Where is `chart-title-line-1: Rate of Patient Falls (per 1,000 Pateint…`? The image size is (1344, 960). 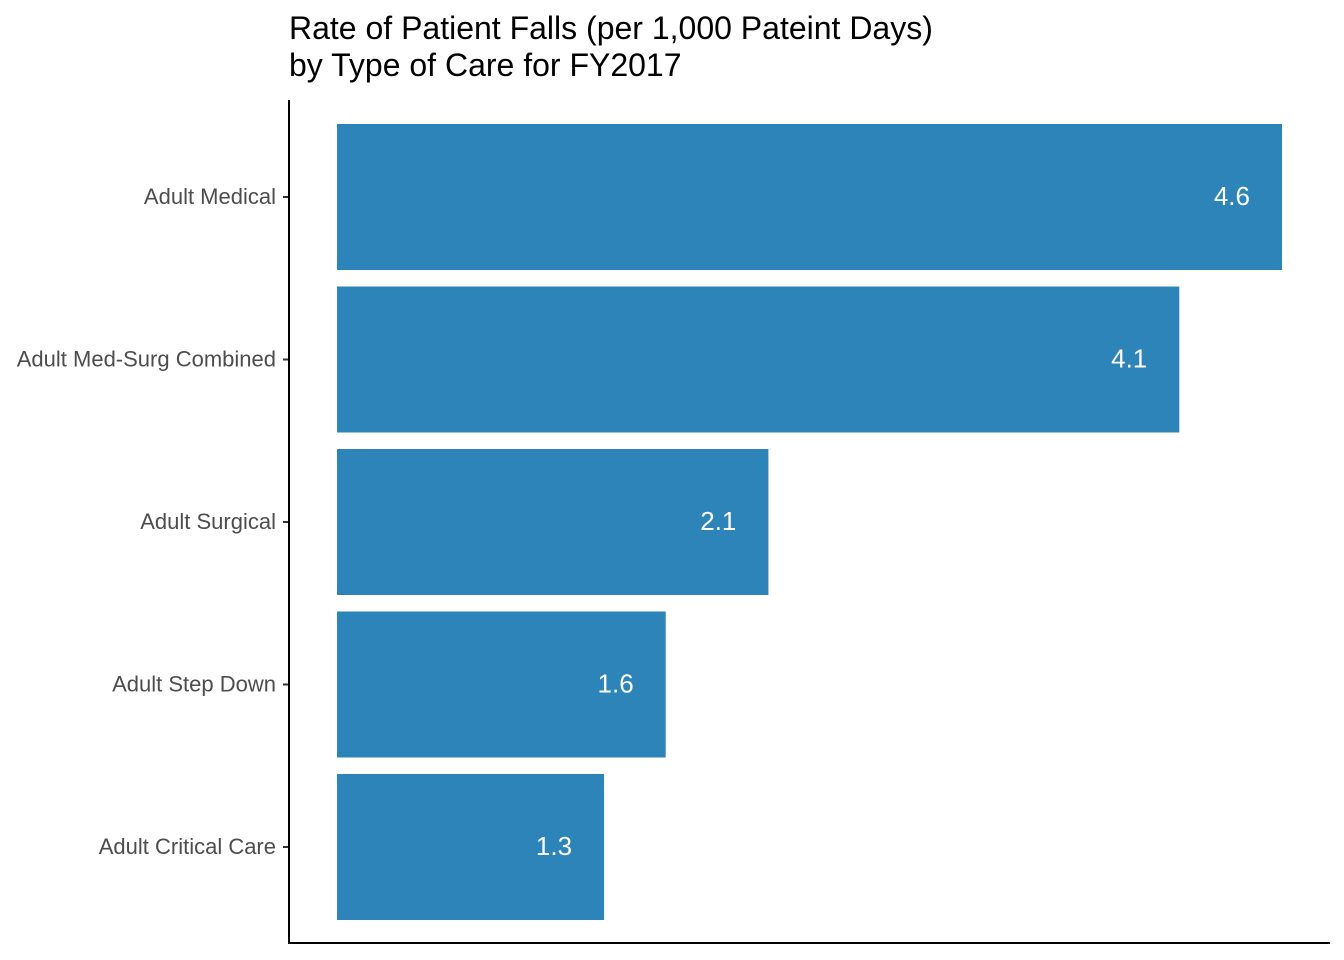
chart-title-line-1: Rate of Patient Falls (per 1,000 Pateint… is located at coordinates (611, 28).